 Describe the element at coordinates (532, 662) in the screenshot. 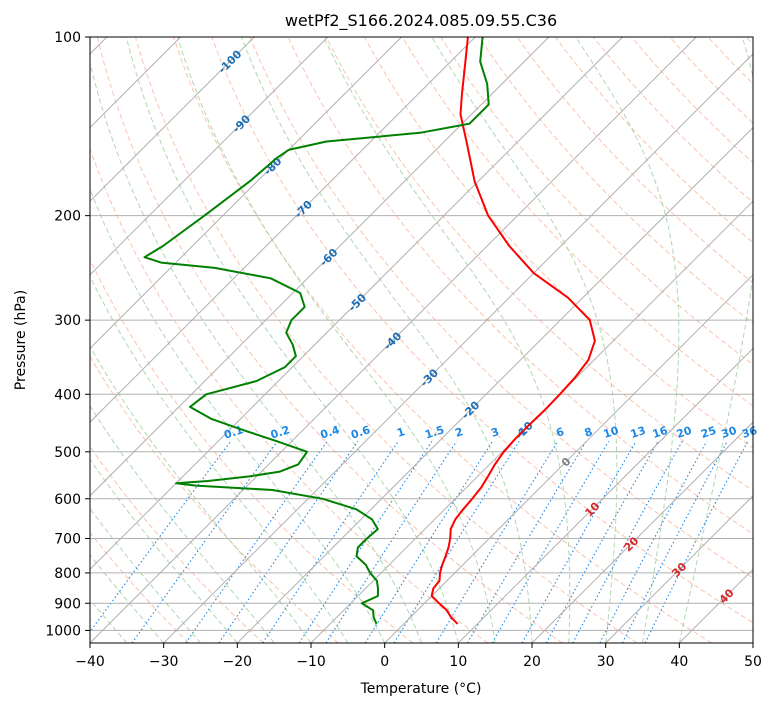

I see `x-tick-label: 20` at that location.